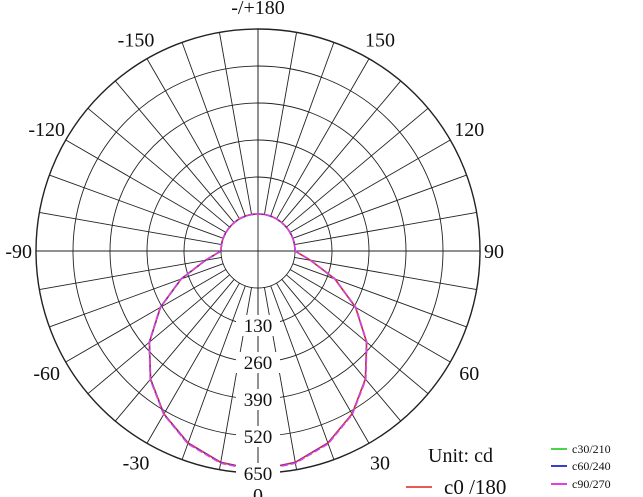 This screenshot has width=643, height=497. What do you see at coordinates (136, 463) in the screenshot?
I see `angle-tick-label: -30` at bounding box center [136, 463].